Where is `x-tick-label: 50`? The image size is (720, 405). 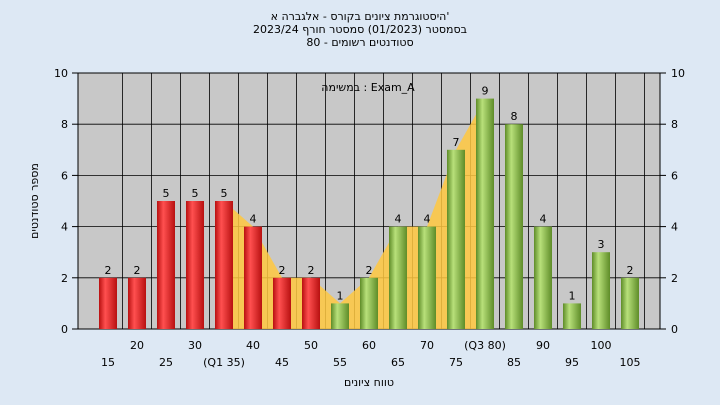
x-tick-label: 50 is located at coordinates (311, 345).